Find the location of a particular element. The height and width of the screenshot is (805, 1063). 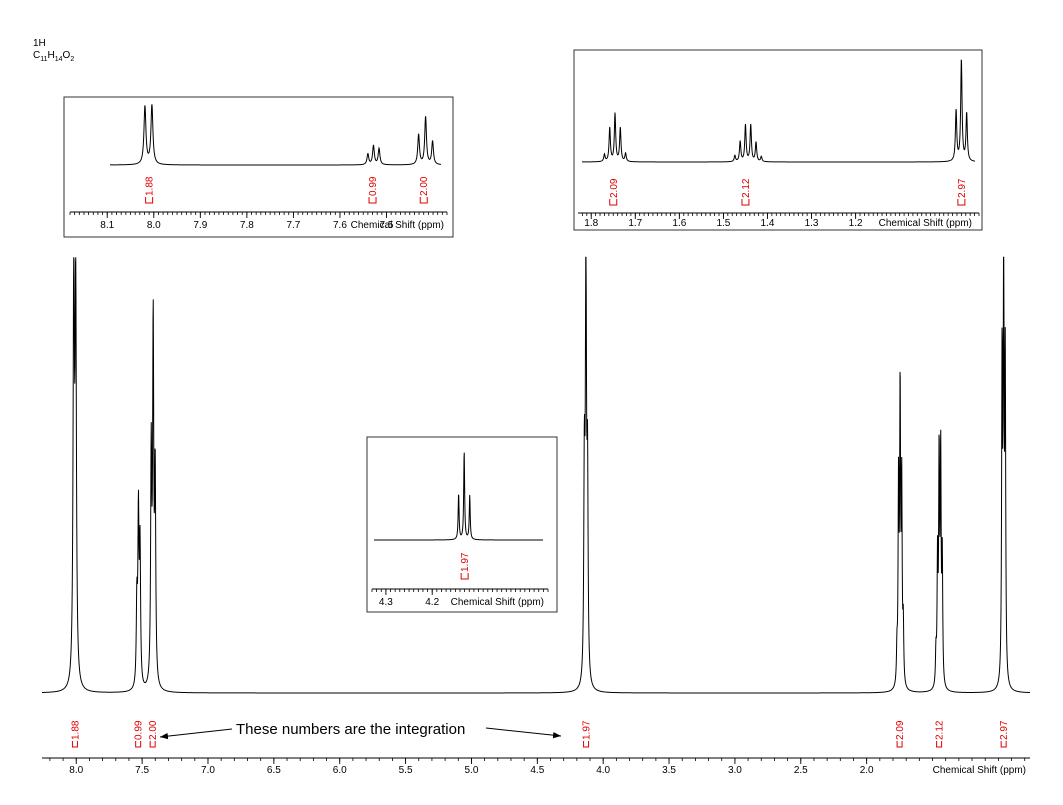

integration-annotation: These numbers are the integration is located at coordinates (360, 730).